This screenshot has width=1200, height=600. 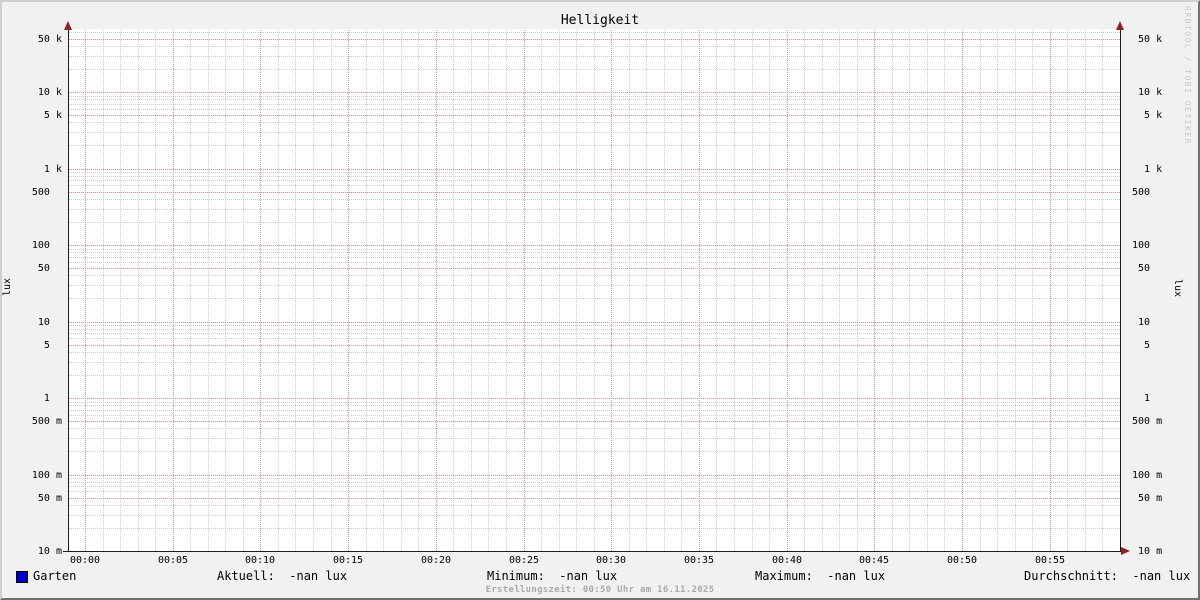 I want to click on x-tick-label: 00:30, so click(x=611, y=560).